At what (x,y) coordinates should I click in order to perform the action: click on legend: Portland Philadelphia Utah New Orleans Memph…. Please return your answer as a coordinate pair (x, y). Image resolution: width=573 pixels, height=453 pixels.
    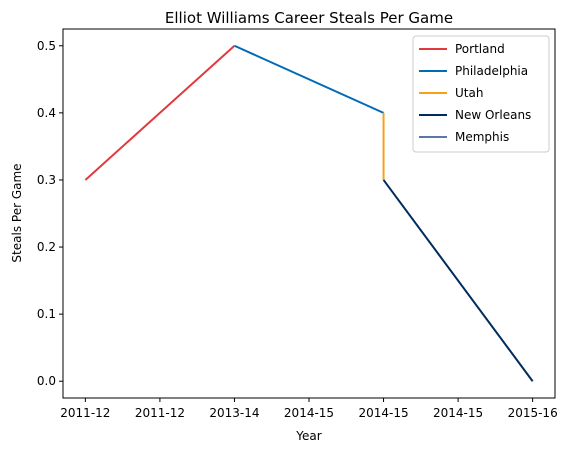
    Looking at the image, I should click on (481, 94).